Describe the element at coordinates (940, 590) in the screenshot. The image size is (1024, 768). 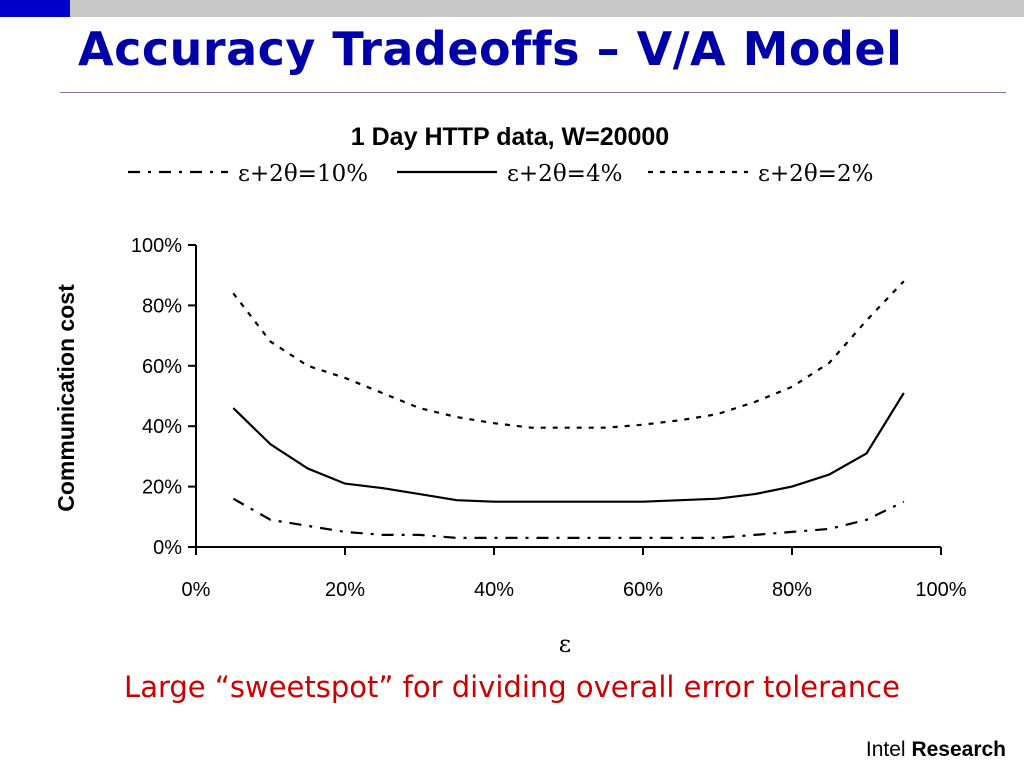
I see `x-tick-label: 100%` at that location.